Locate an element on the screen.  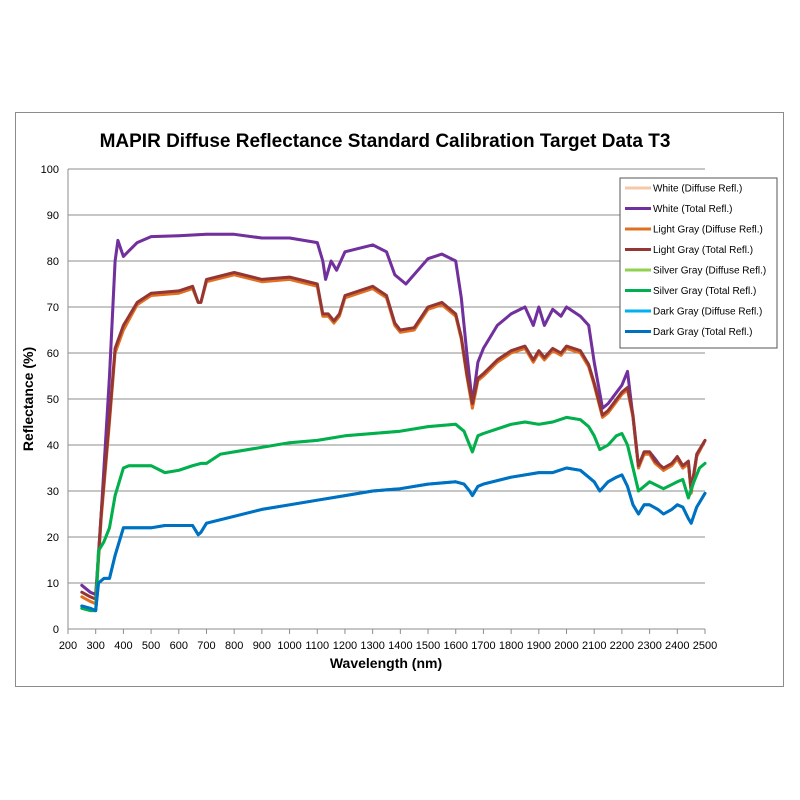
x-tick-label: 1700 is located at coordinates (483, 646).